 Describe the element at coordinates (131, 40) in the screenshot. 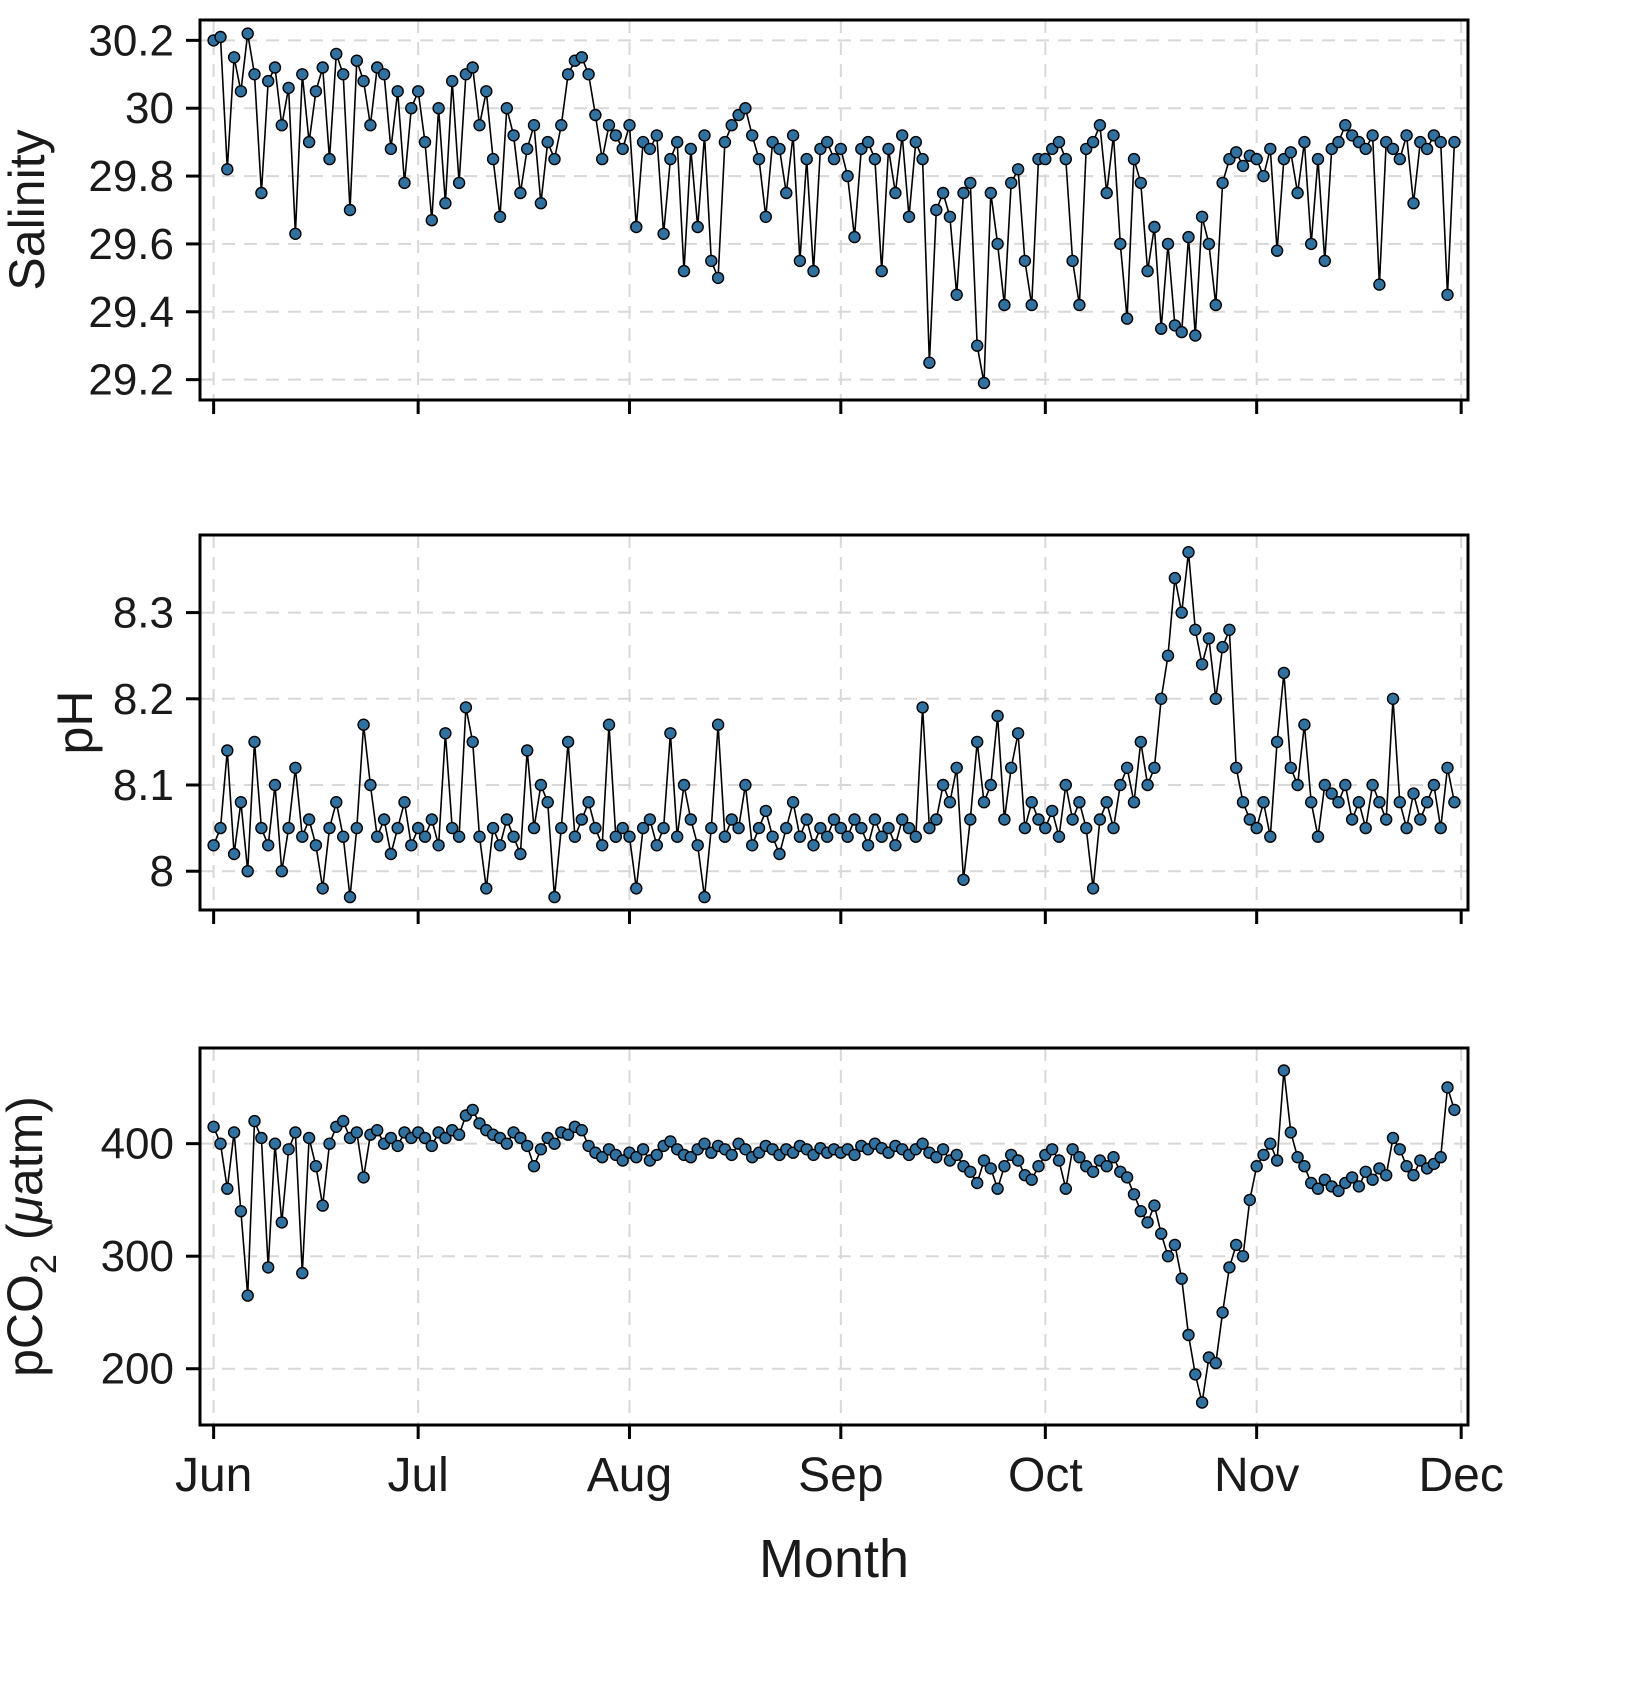

I see `y-tick-label: 30.2` at that location.